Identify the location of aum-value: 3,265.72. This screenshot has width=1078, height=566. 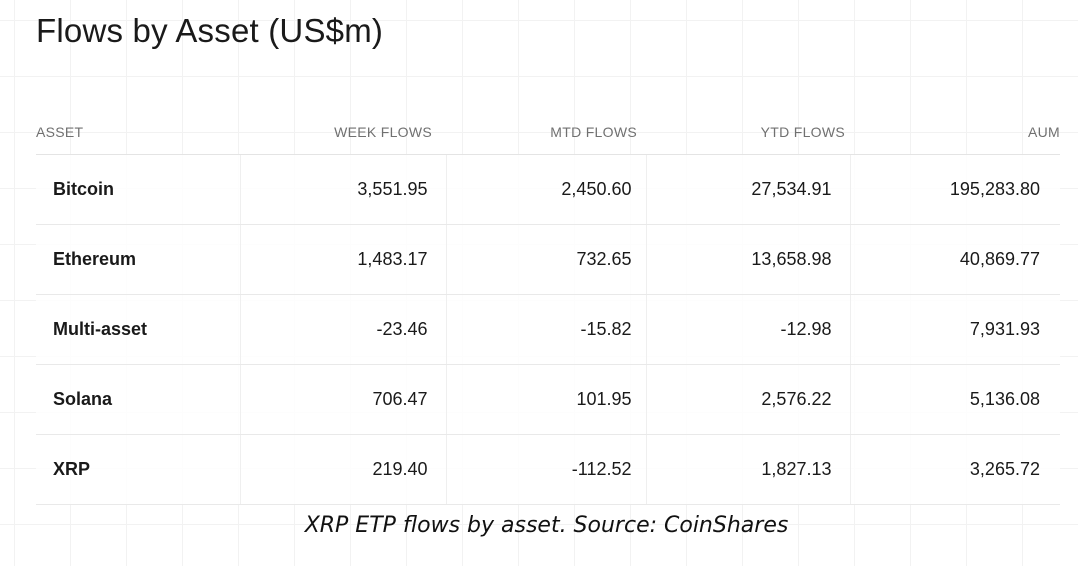
(955, 469).